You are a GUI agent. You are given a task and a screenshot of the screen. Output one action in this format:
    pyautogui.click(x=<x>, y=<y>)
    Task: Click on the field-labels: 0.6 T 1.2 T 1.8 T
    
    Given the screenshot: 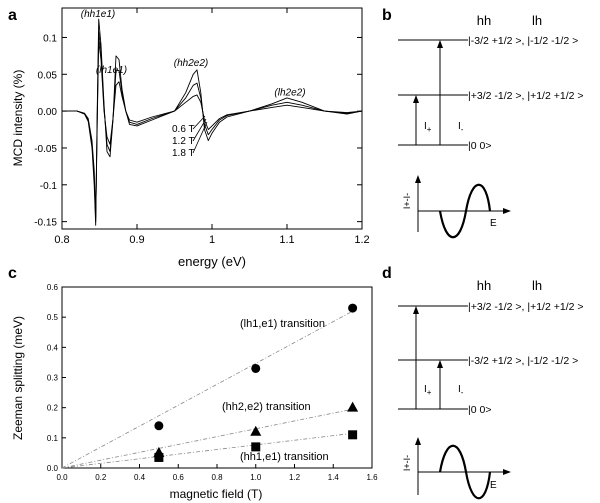 What is the action you would take?
    pyautogui.click(x=190, y=137)
    